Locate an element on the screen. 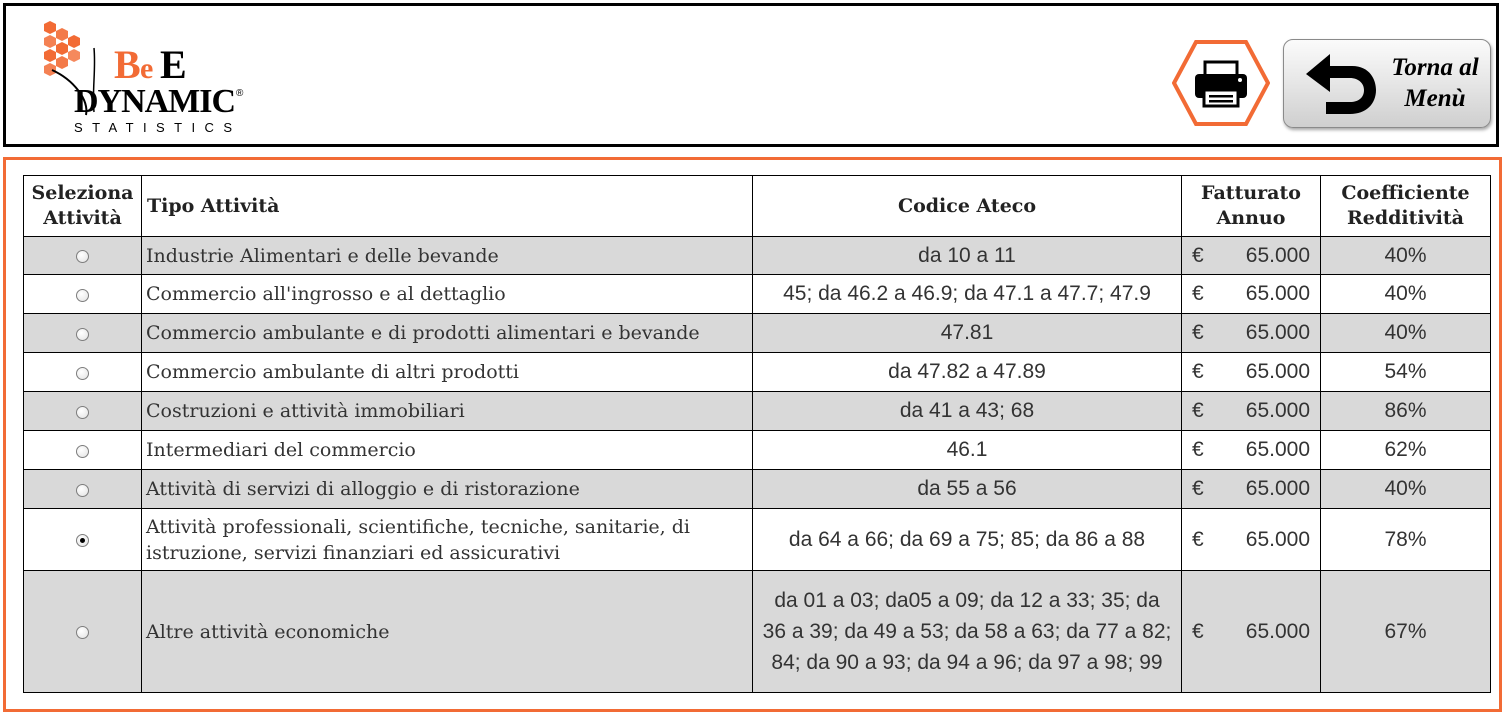  tipo-attivita-text: Commercio ambulante di altri prodotti is located at coordinates (332, 372).